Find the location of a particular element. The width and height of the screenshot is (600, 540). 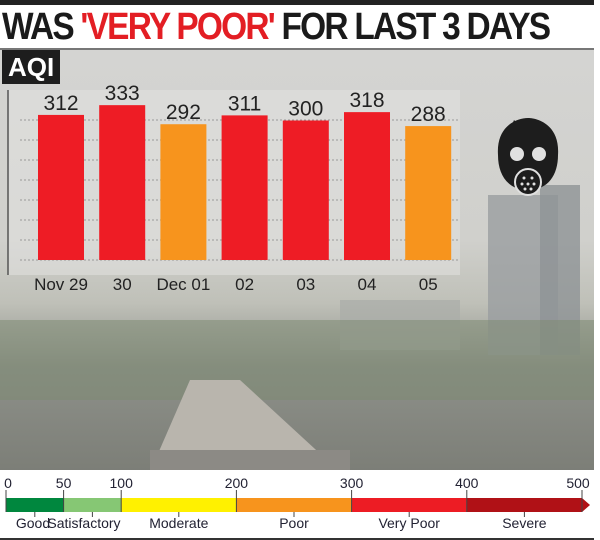

legend-scale-value: 50 is located at coordinates (64, 483).